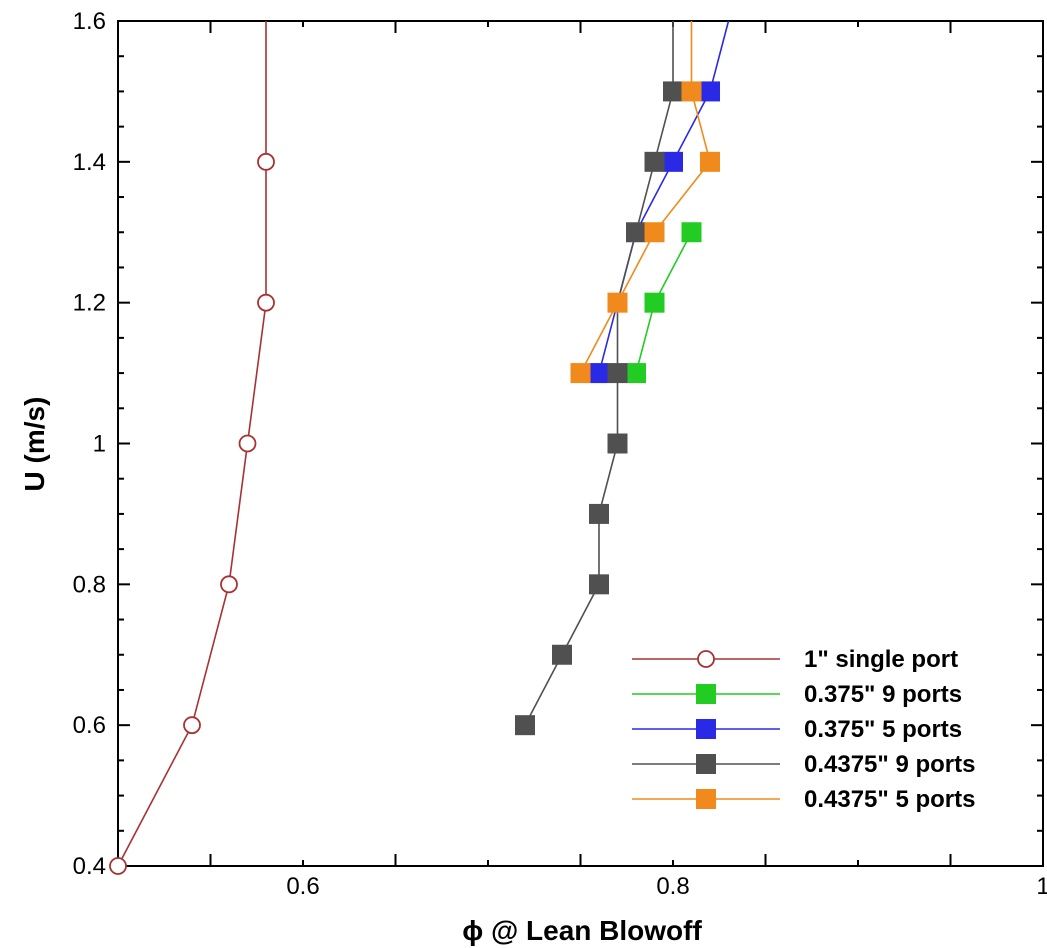 This screenshot has width=1047, height=948. Describe the element at coordinates (889, 799) in the screenshot. I see `legend-label: 0.4375" 5 ports` at that location.